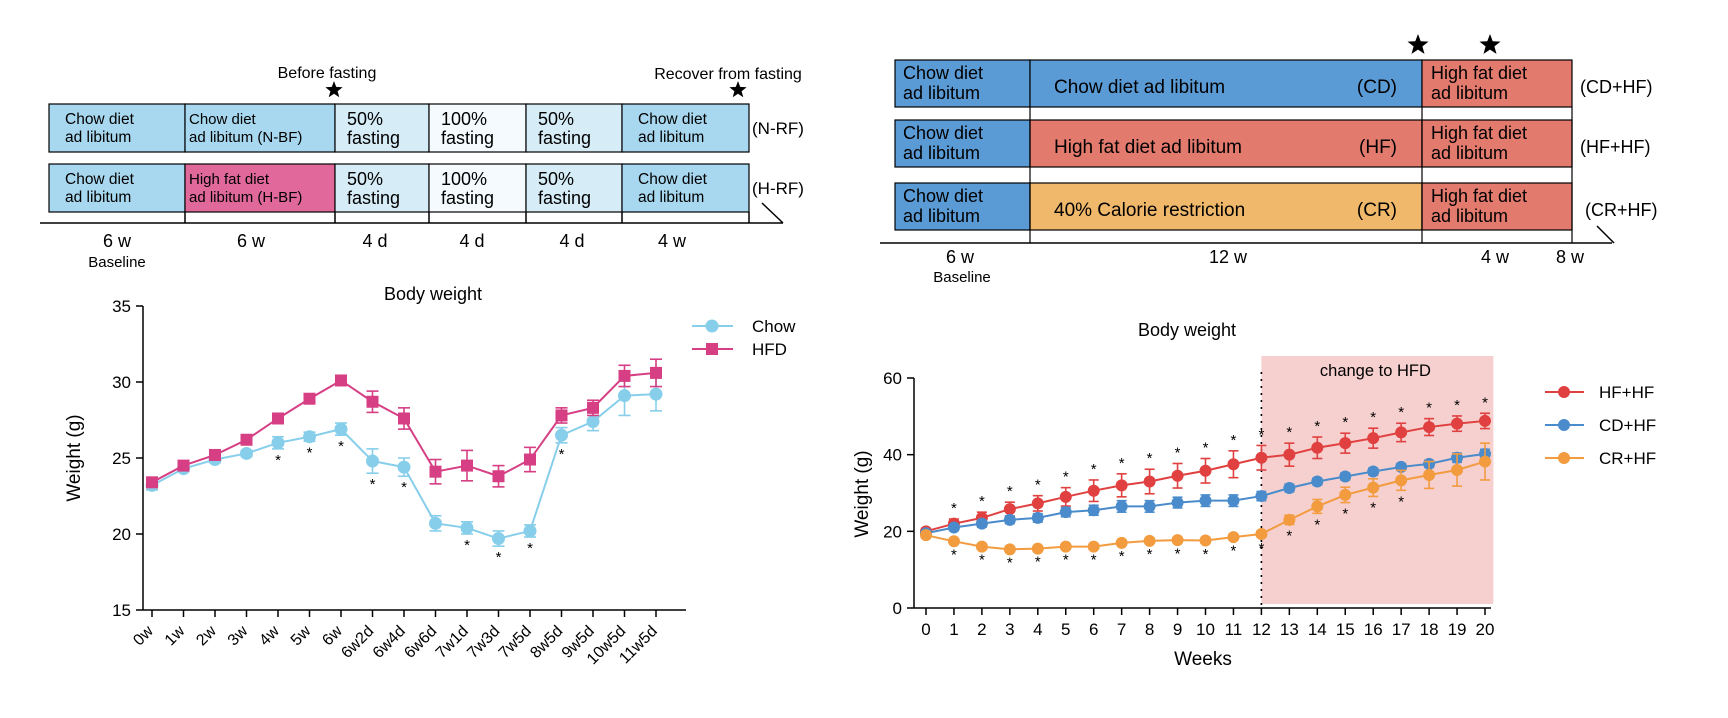 The image size is (1728, 718). Describe the element at coordinates (728, 74) in the screenshot. I see `recover-label: Recover from fasting` at that location.